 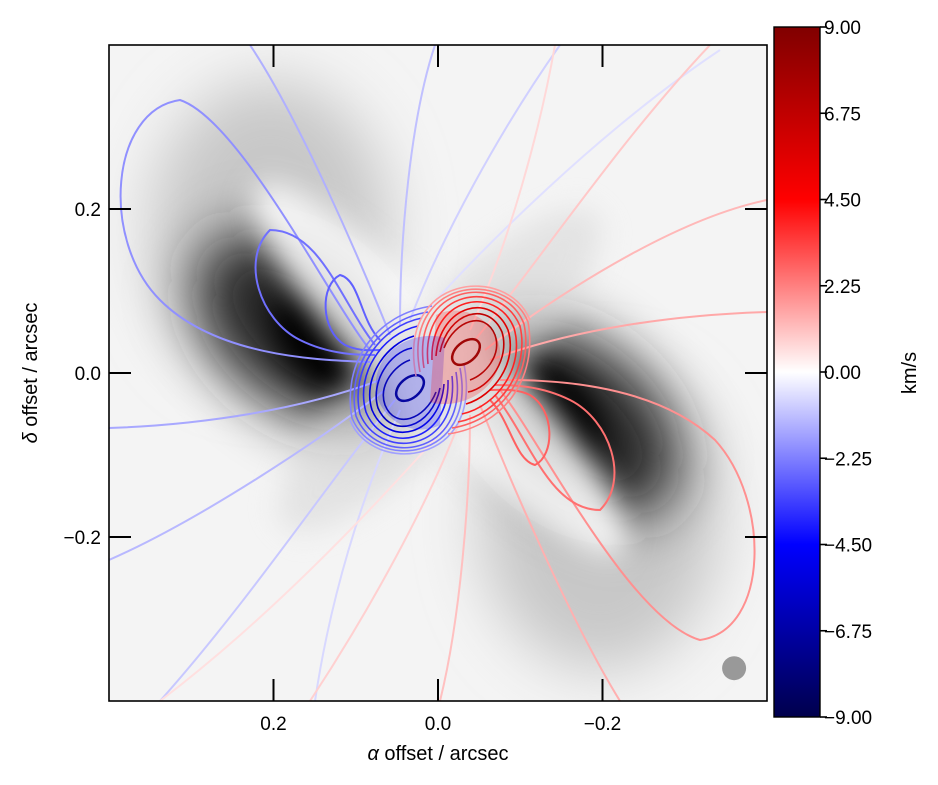 I want to click on inner-contours-red, so click(x=471, y=360).